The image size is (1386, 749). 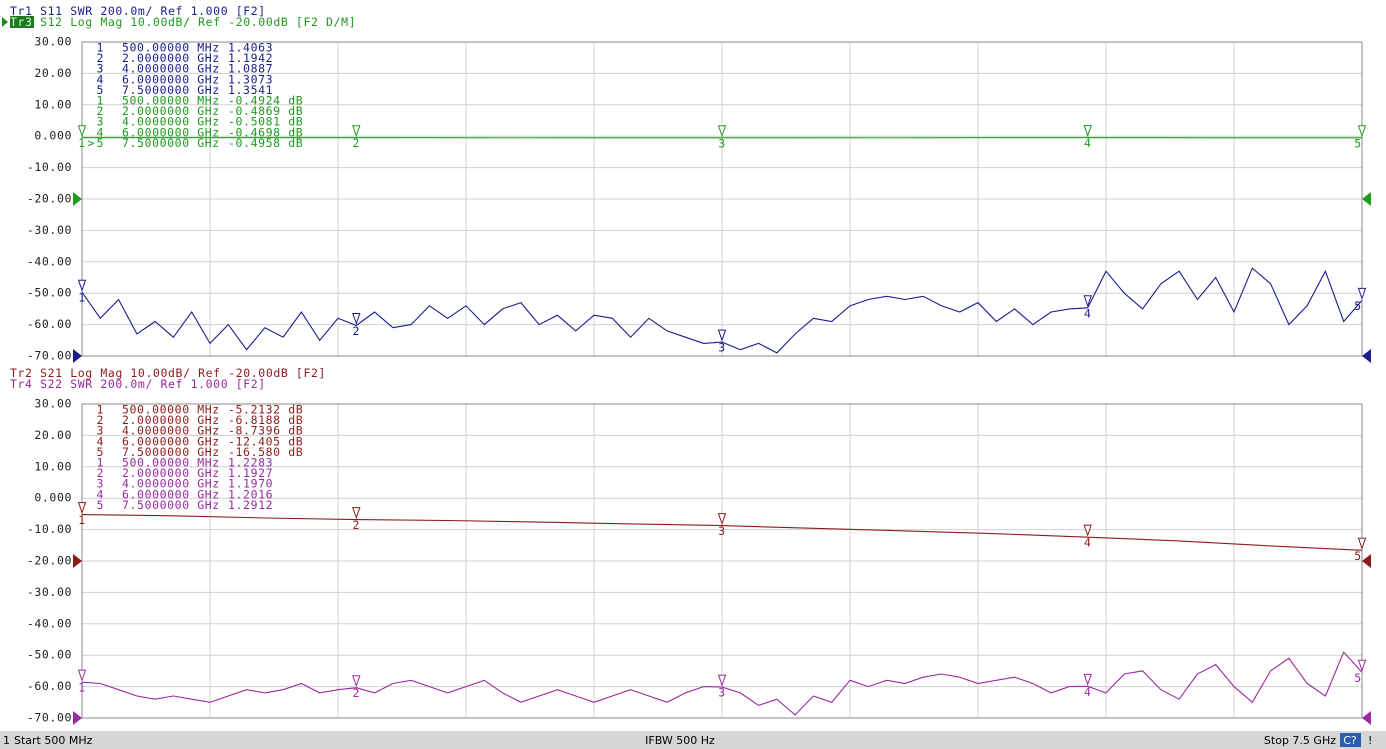 I want to click on y-tick-label: 0.000, so click(x=53, y=136).